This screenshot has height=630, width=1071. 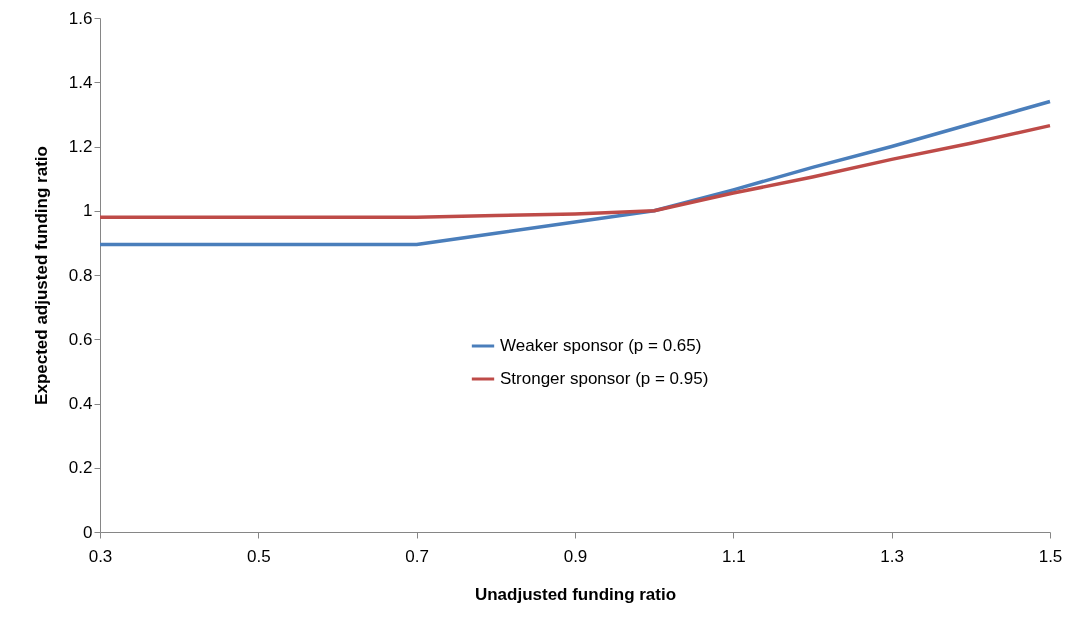 What do you see at coordinates (417, 556) in the screenshot?
I see `x-tick-label: 0.7` at bounding box center [417, 556].